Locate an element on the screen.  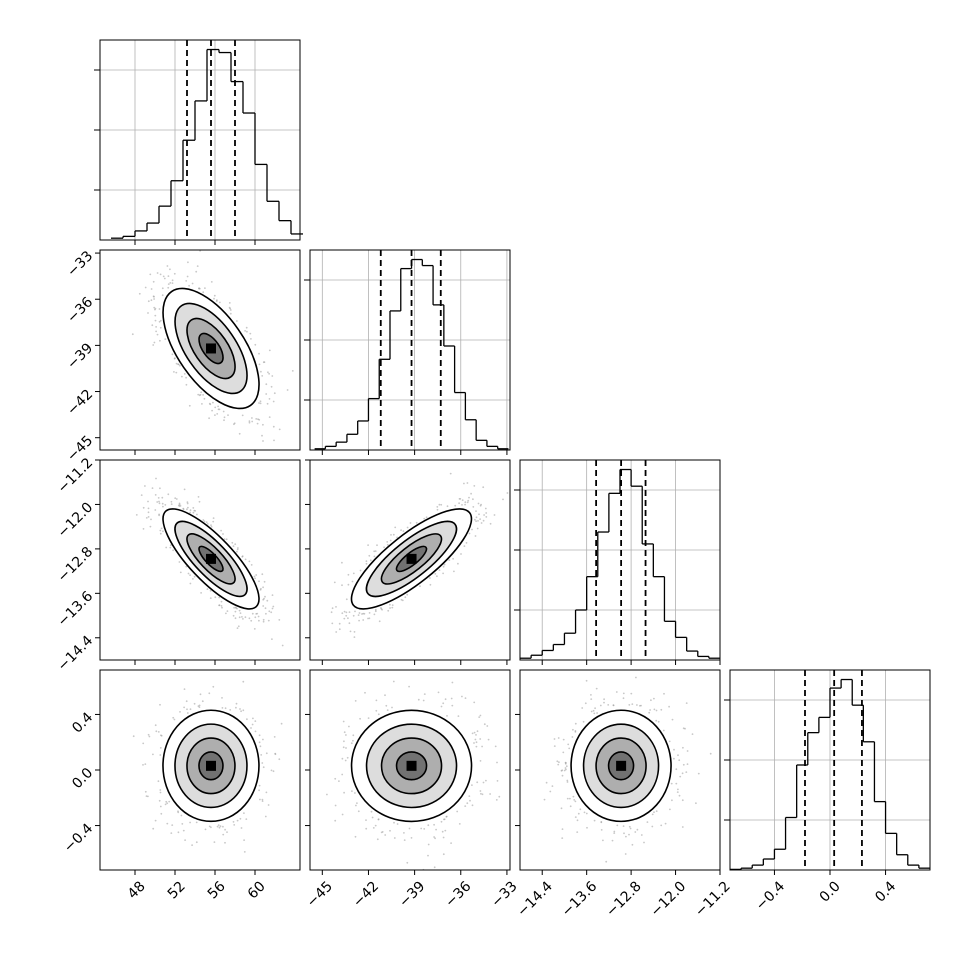
x-tick-label: 56 is located at coordinates (217, 890).